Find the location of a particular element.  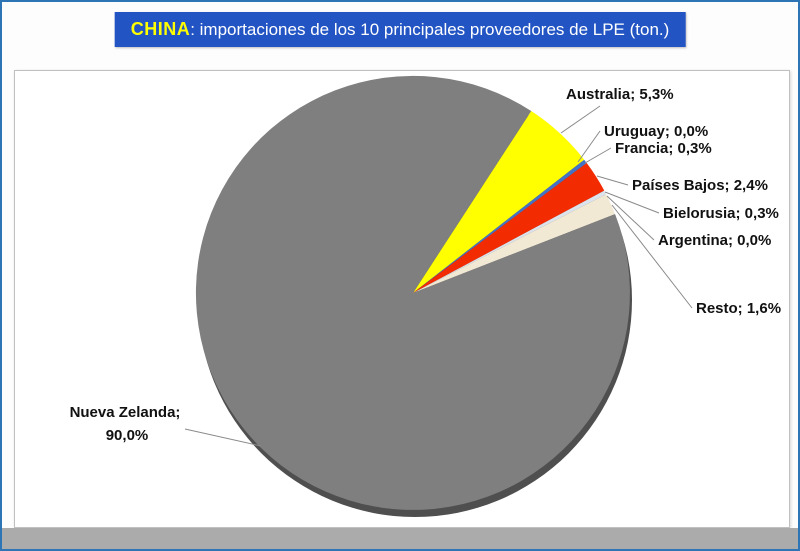

pie-slice-francia is located at coordinates (500, 226).